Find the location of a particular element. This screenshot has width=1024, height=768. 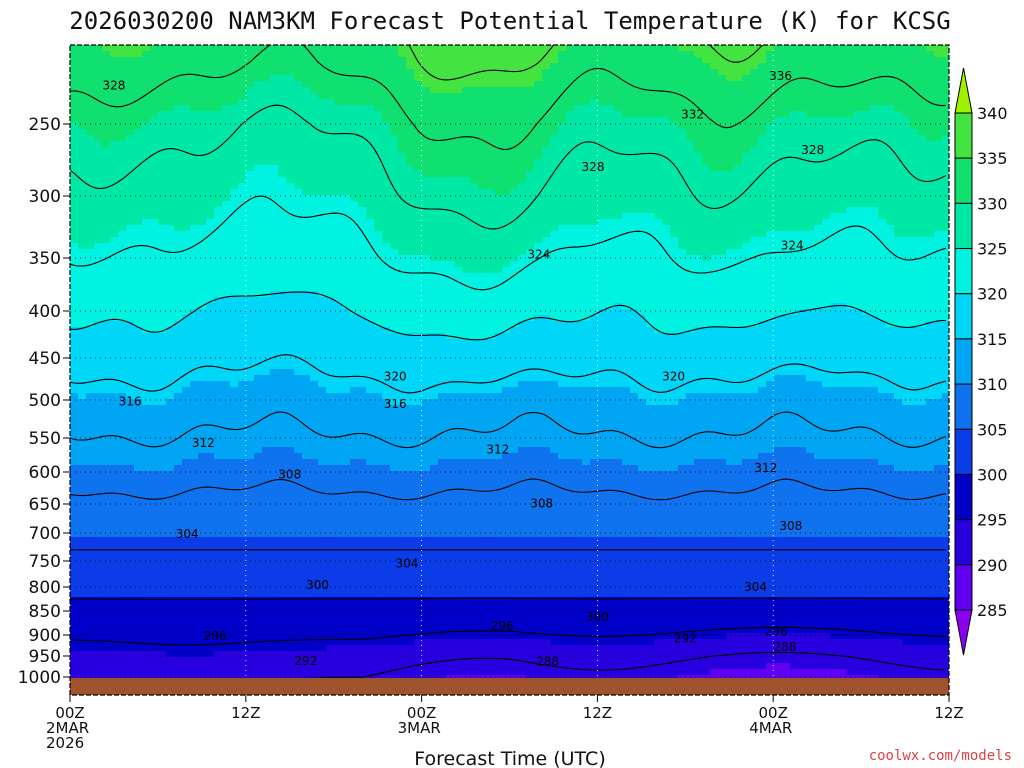

x-tick-label: 12Z is located at coordinates (597, 713).